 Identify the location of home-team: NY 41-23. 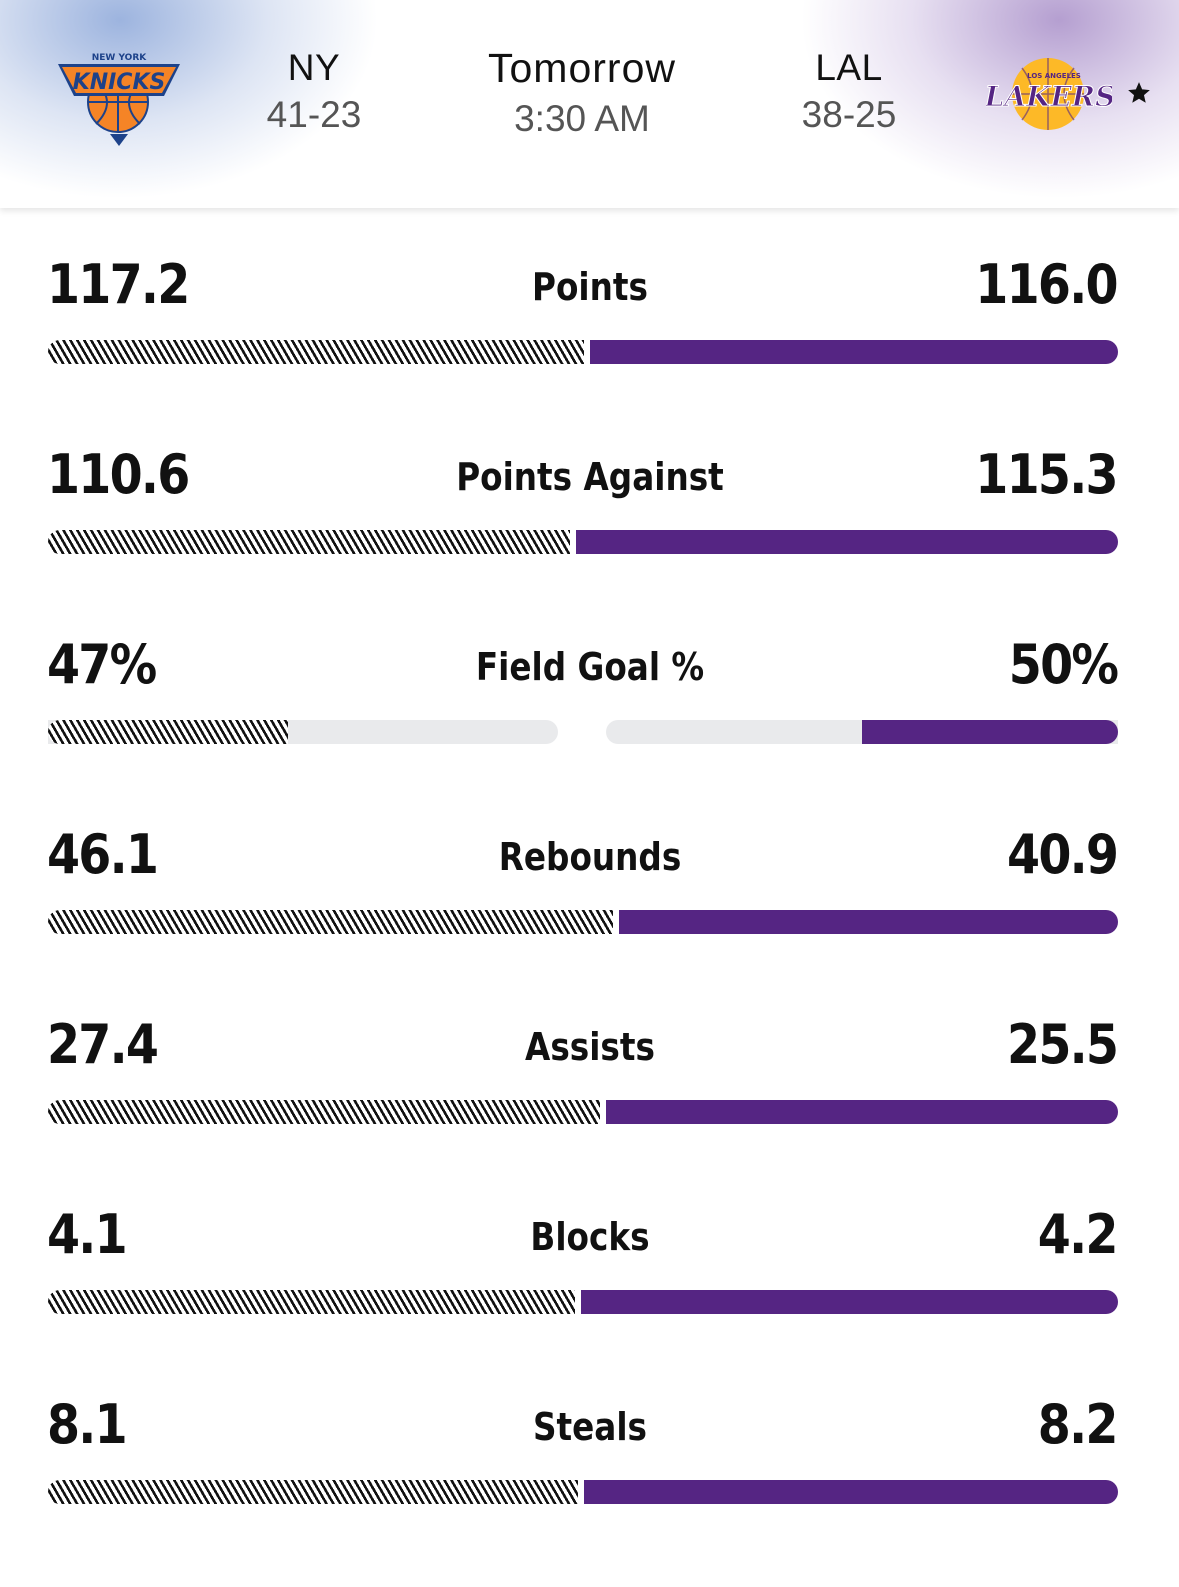
(314, 93).